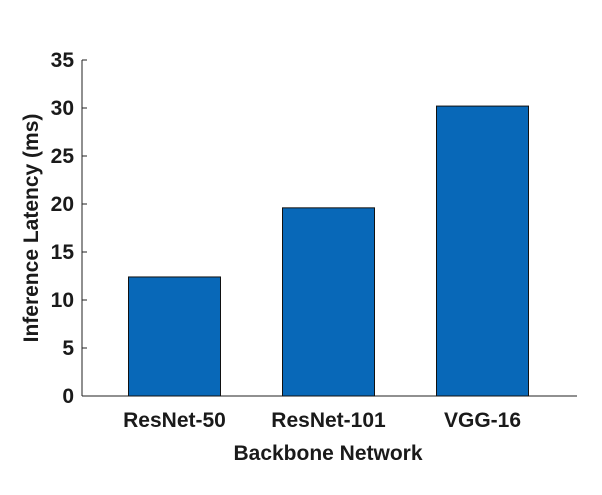 This screenshot has width=602, height=495. I want to click on y-tick-label: 15, so click(63, 252).